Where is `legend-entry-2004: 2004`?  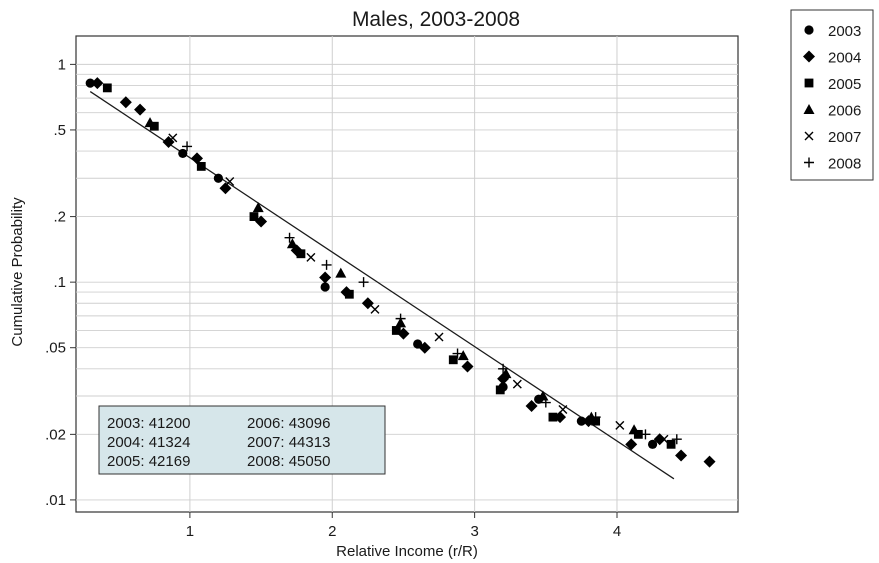 legend-entry-2004: 2004 is located at coordinates (832, 58).